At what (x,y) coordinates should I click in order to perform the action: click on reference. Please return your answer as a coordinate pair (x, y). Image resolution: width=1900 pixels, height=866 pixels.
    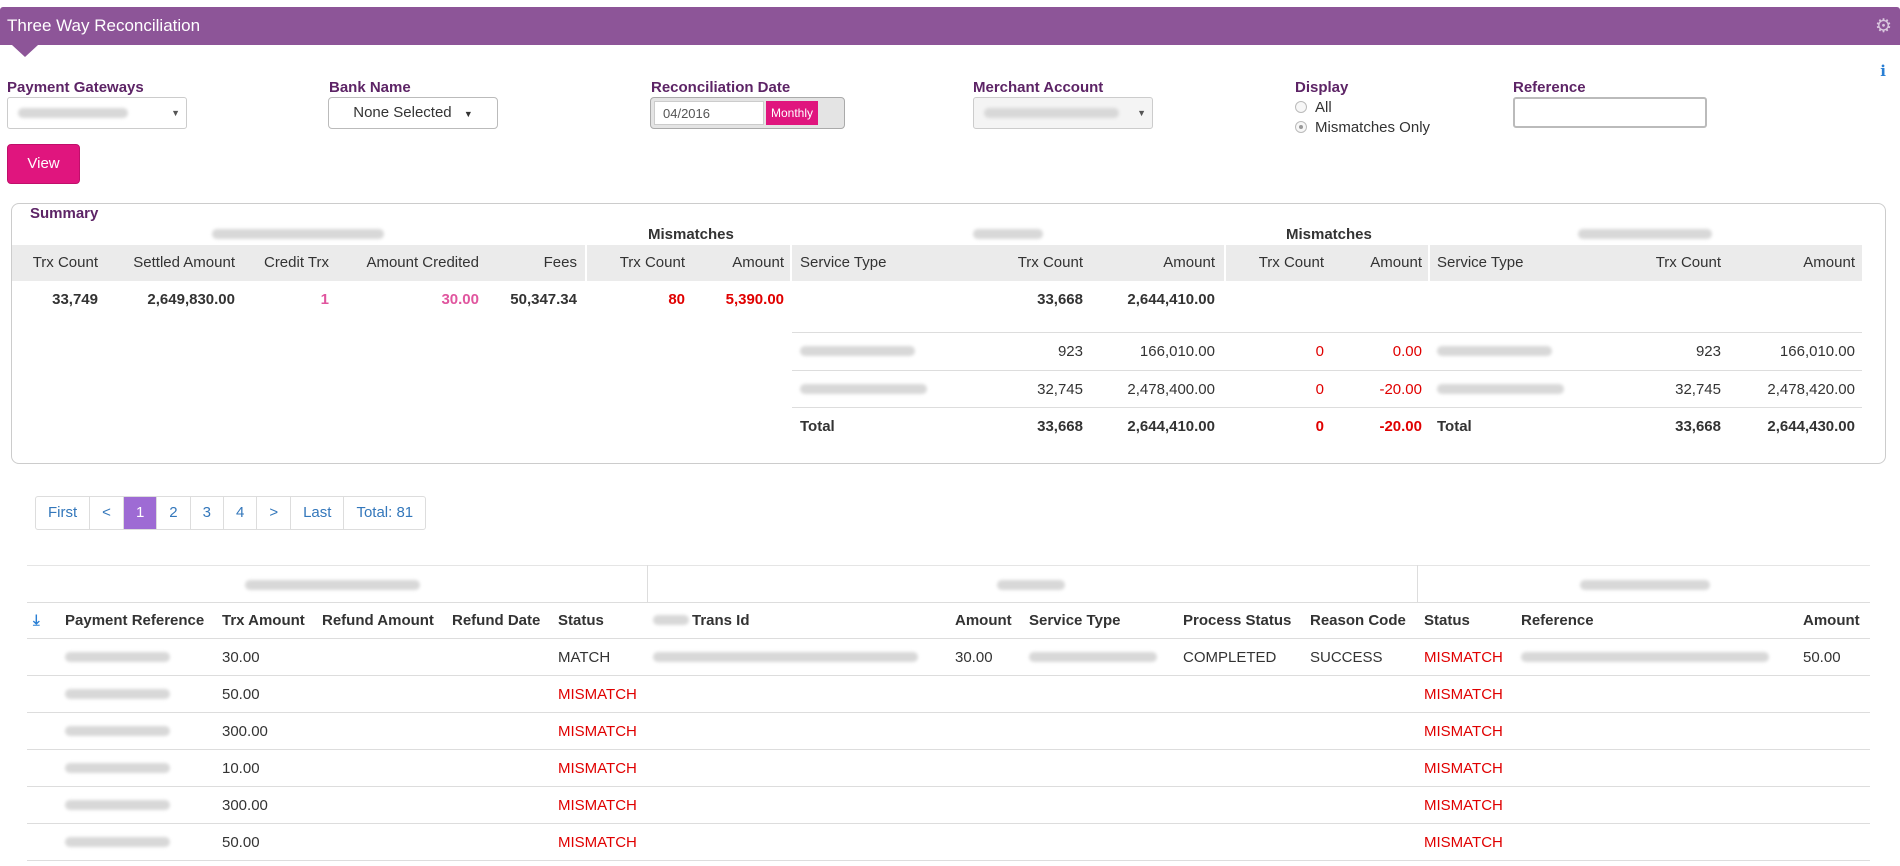
    Looking at the image, I should click on (1645, 657).